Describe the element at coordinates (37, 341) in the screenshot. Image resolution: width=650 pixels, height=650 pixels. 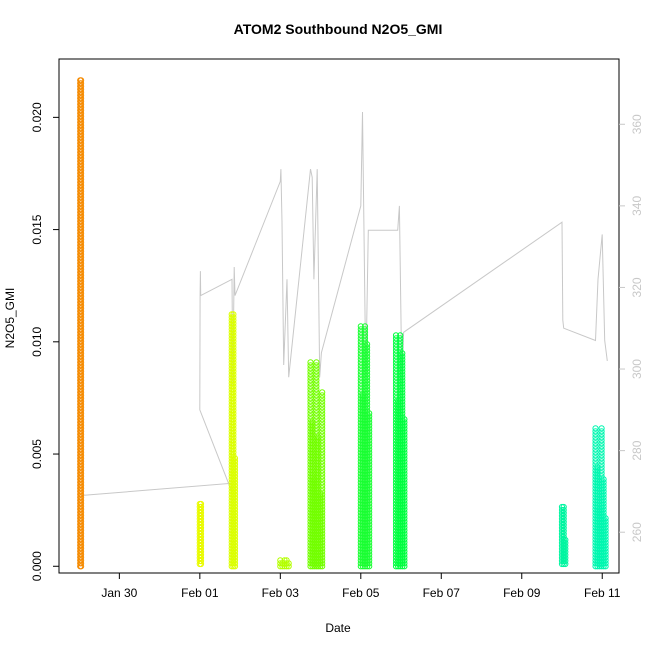
I see `y-tick-label: 0.010` at that location.